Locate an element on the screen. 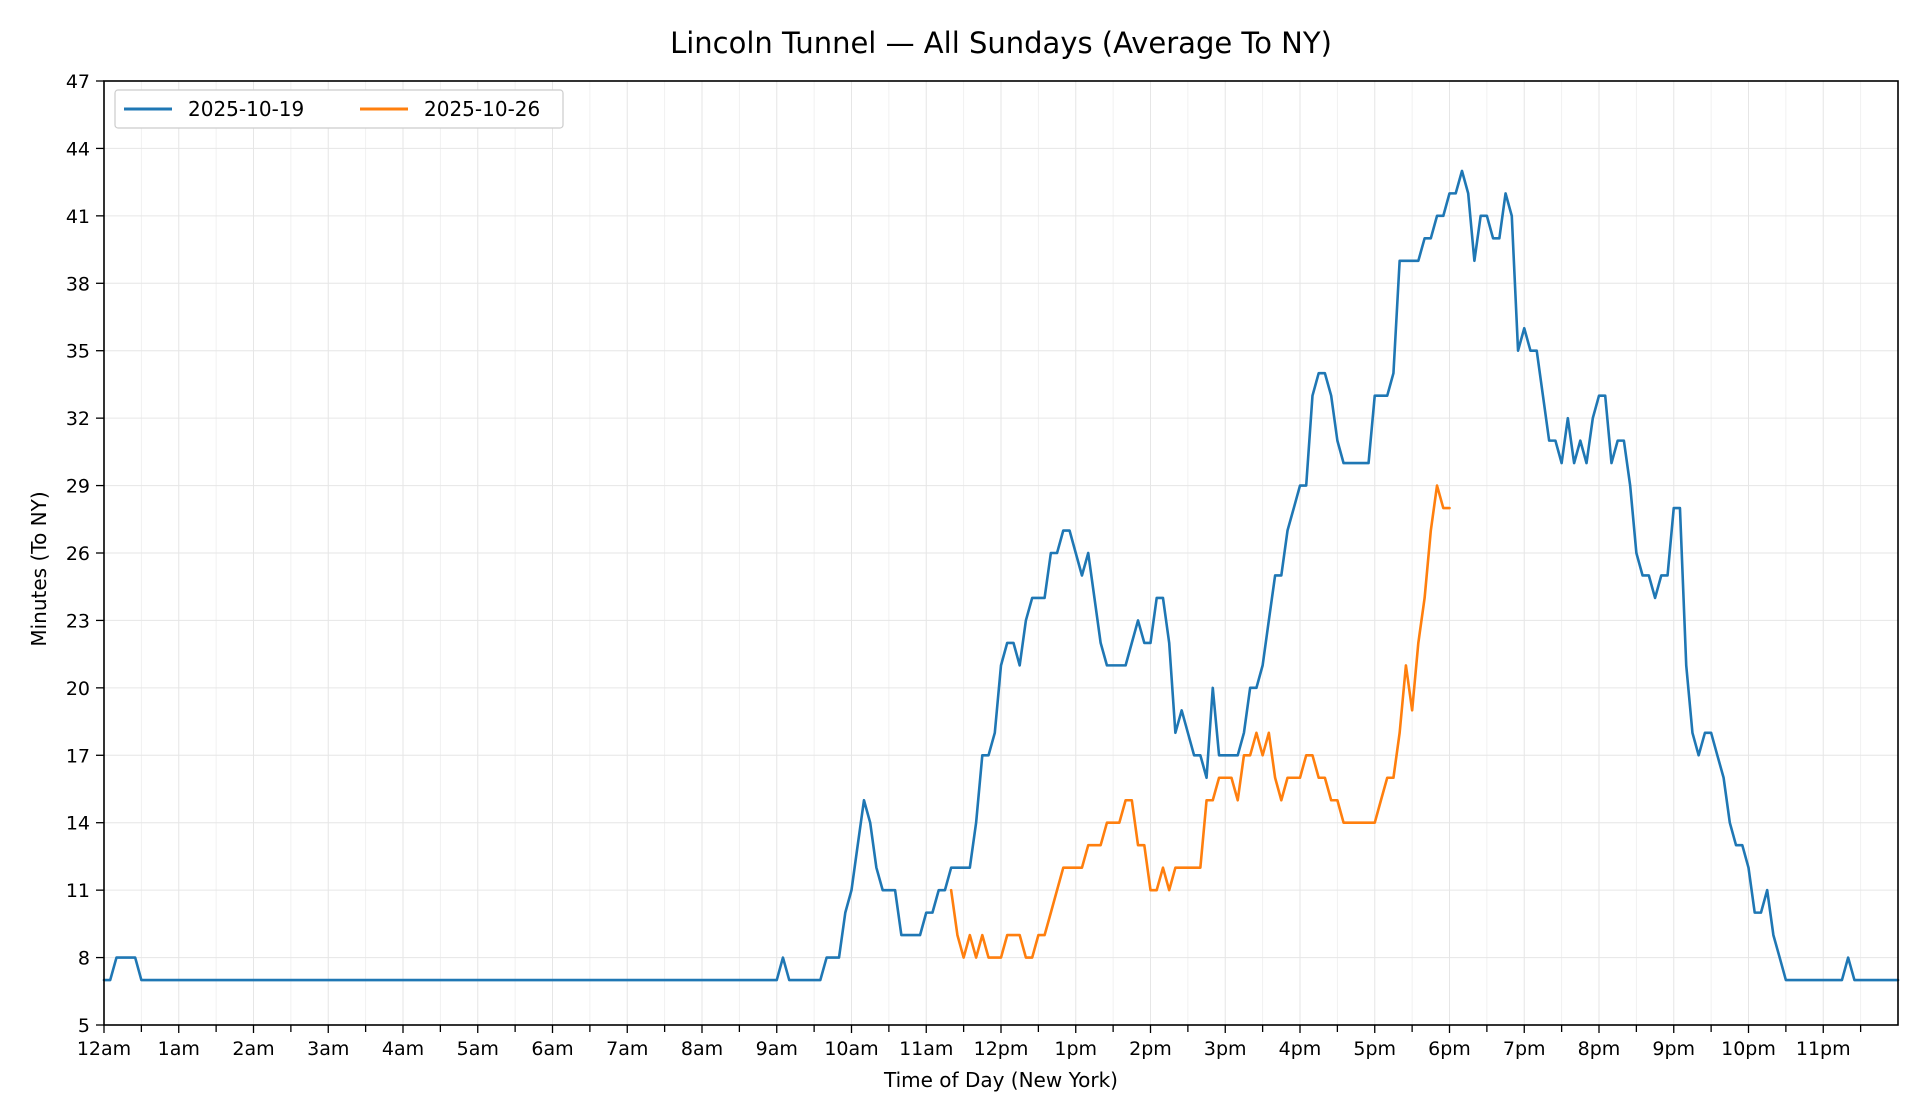 The image size is (1920, 1120). y-tick-label: 47 is located at coordinates (78, 82).